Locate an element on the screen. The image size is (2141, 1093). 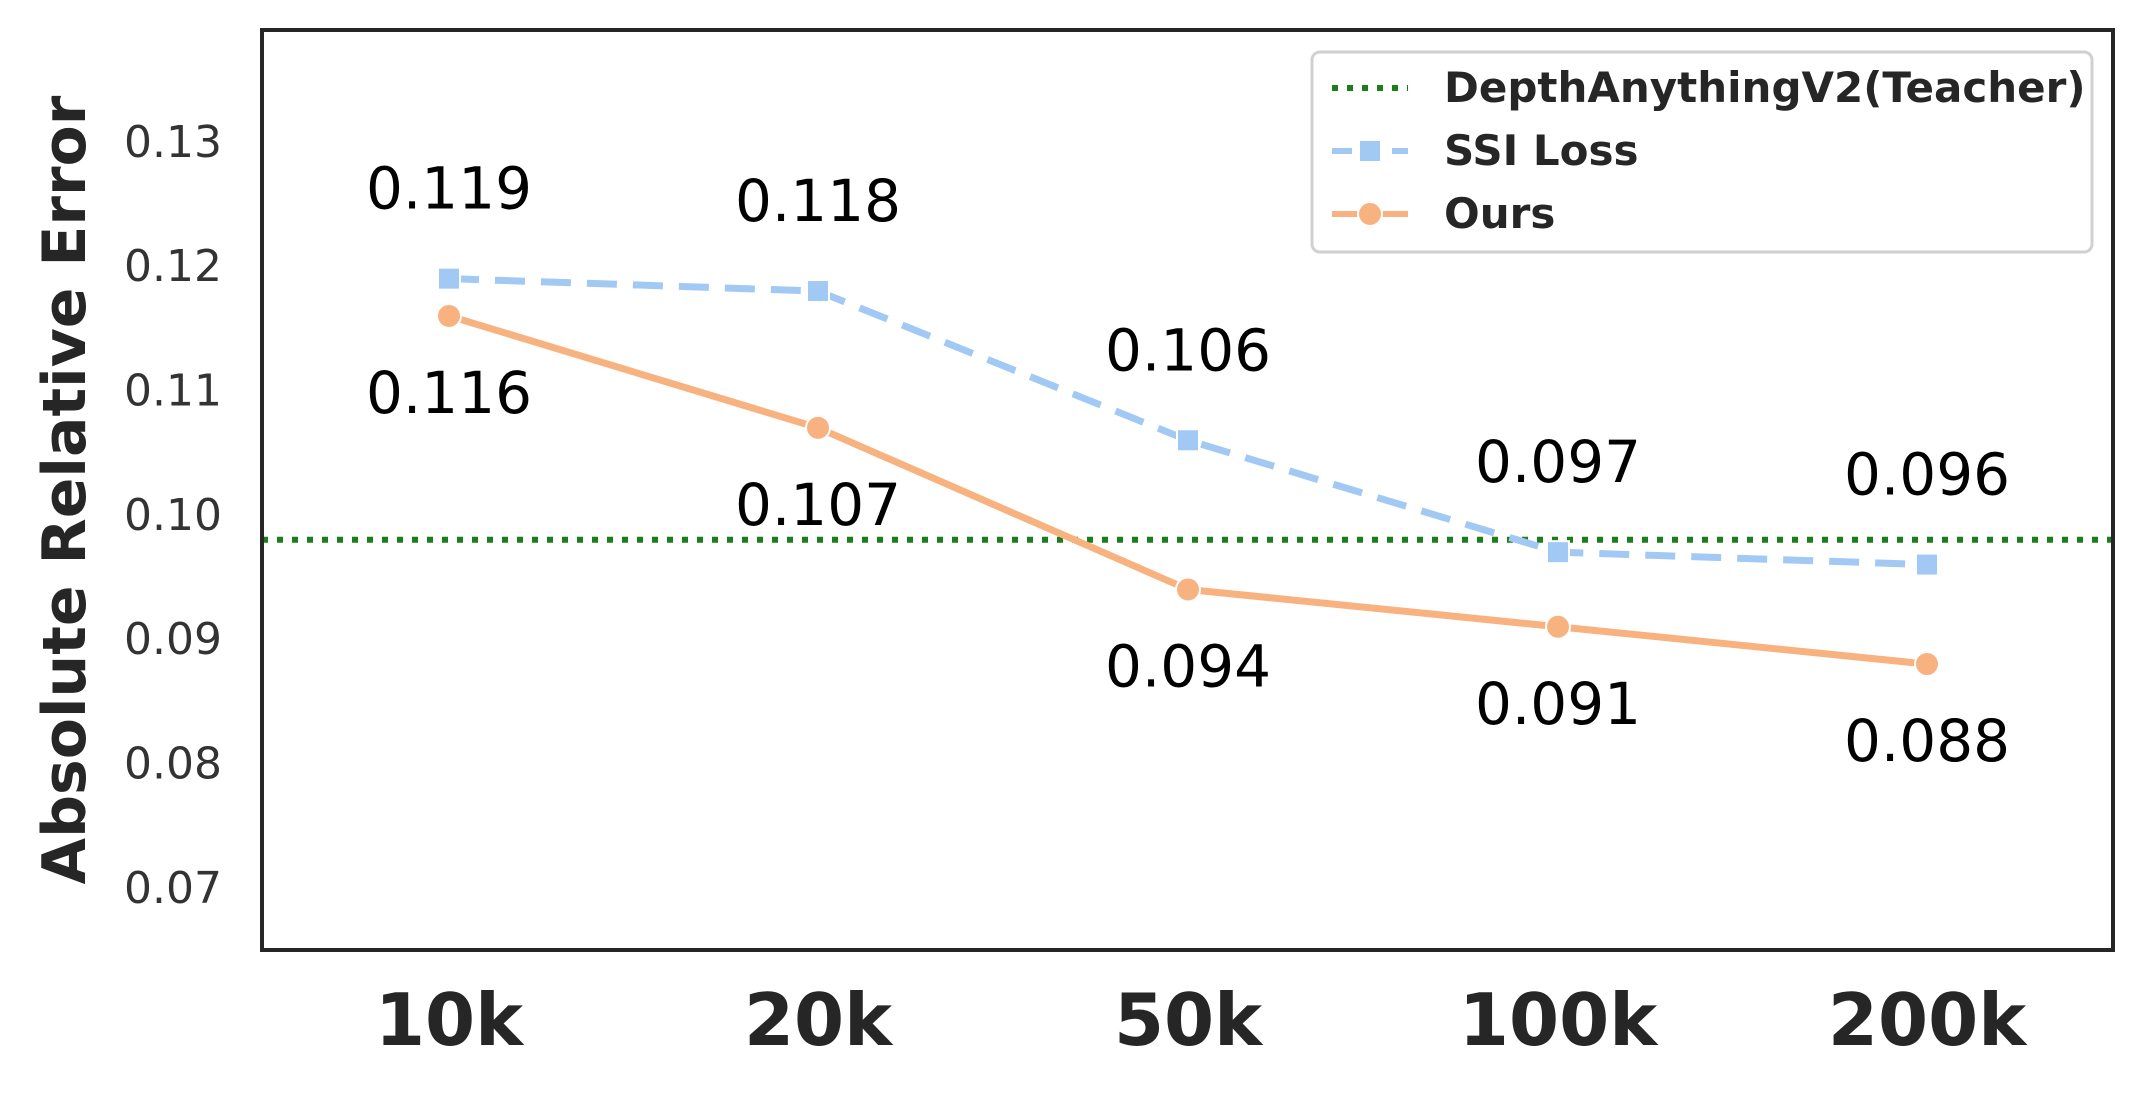
ssi-loss-data-label: 0.119 is located at coordinates (449, 189).